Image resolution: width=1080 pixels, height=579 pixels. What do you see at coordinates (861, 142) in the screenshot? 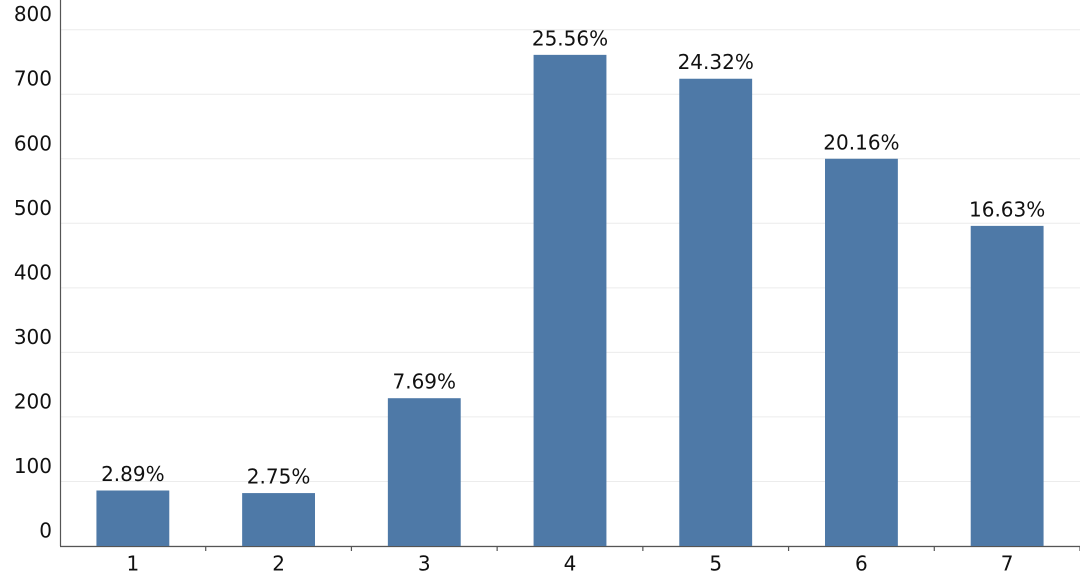
I see `data-label: 20.16%` at bounding box center [861, 142].